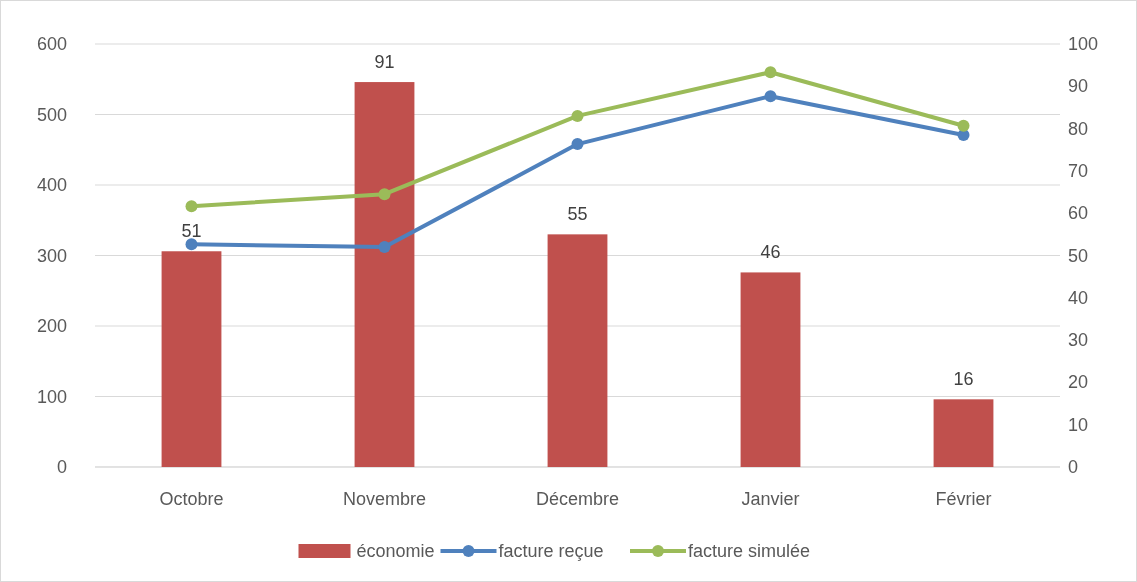 The image size is (1137, 582). I want to click on legend-label: économie, so click(395, 551).